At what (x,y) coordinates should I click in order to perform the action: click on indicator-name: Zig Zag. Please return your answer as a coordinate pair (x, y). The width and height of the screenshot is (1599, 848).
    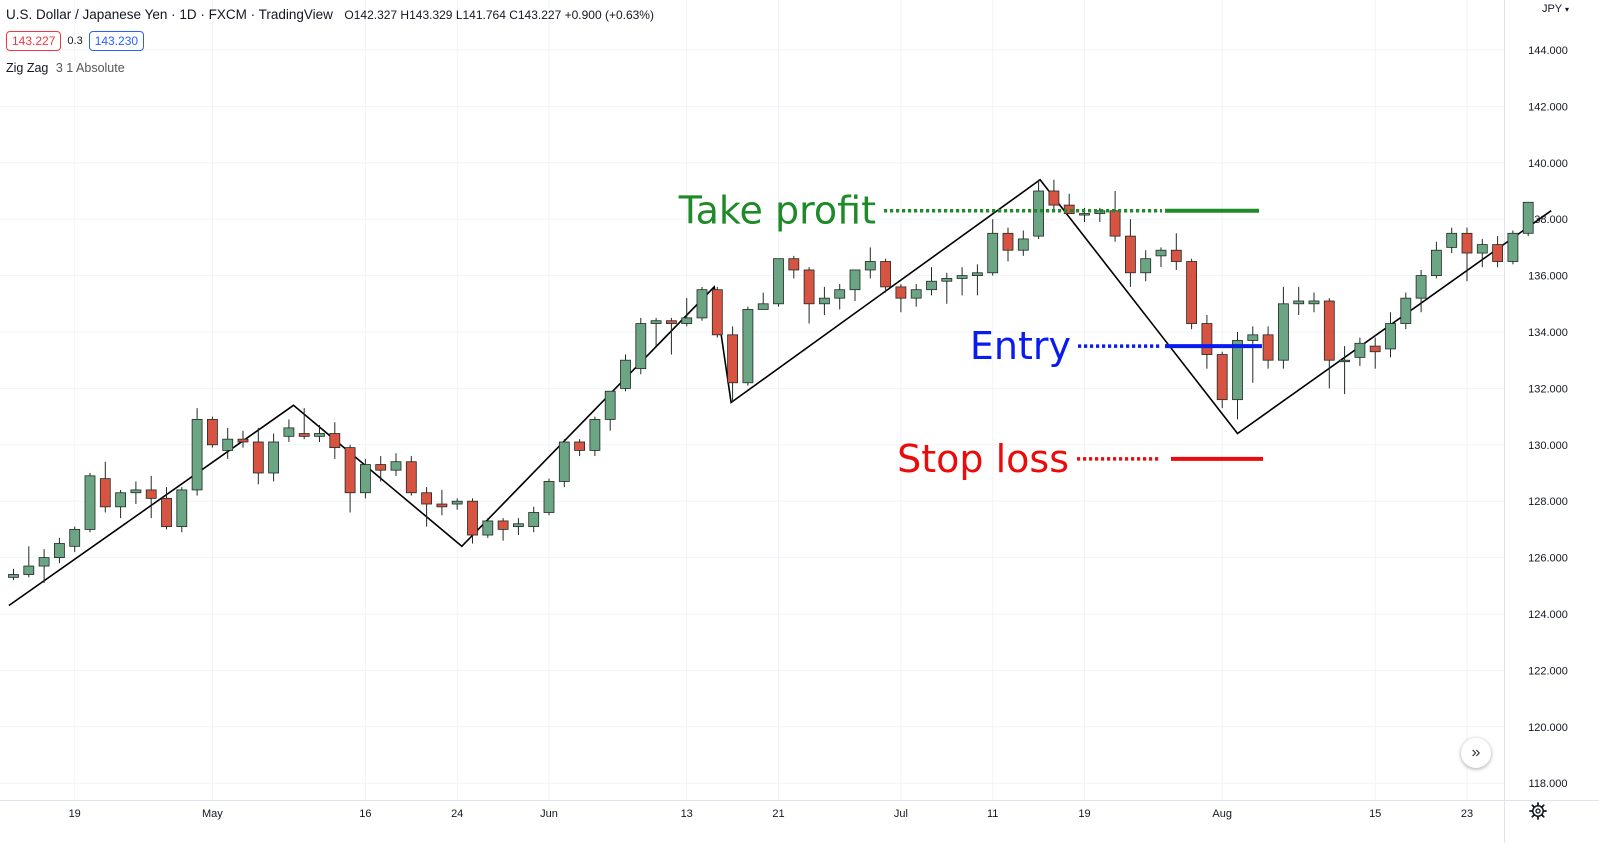
    Looking at the image, I should click on (27, 68).